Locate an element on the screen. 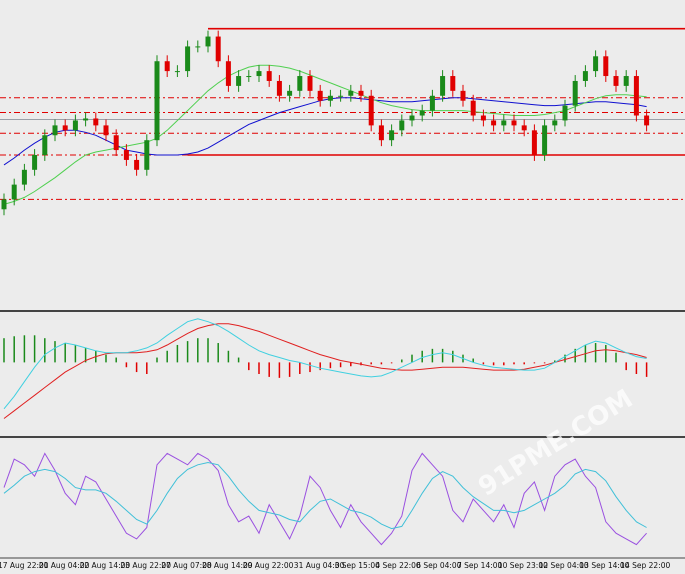  x-tick-label: 22 Aug 14:00 is located at coordinates (105, 565).